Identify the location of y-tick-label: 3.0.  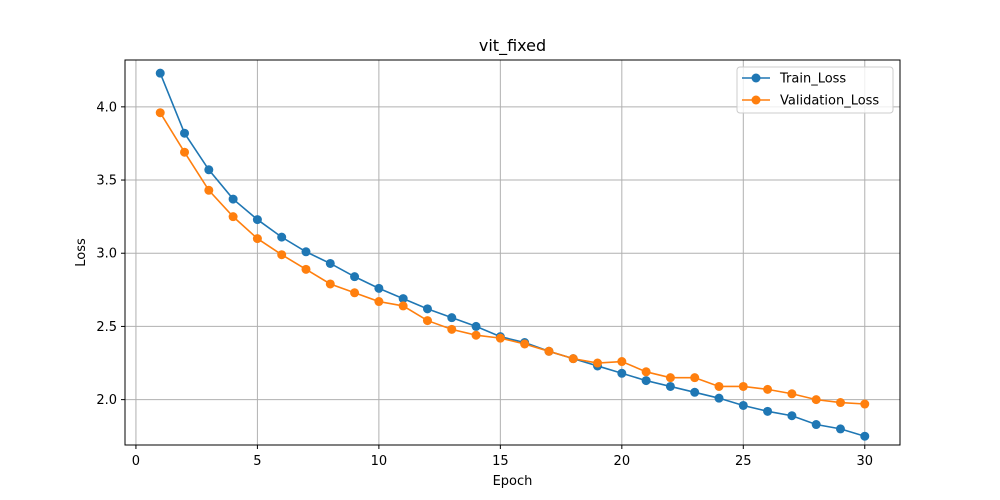
(106, 254).